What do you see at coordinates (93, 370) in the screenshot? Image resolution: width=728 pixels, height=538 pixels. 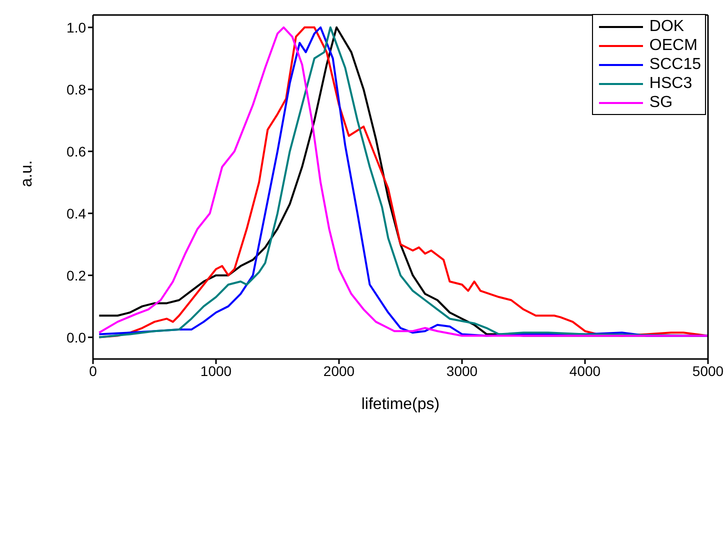 I see `x-tick-label: 0` at bounding box center [93, 370].